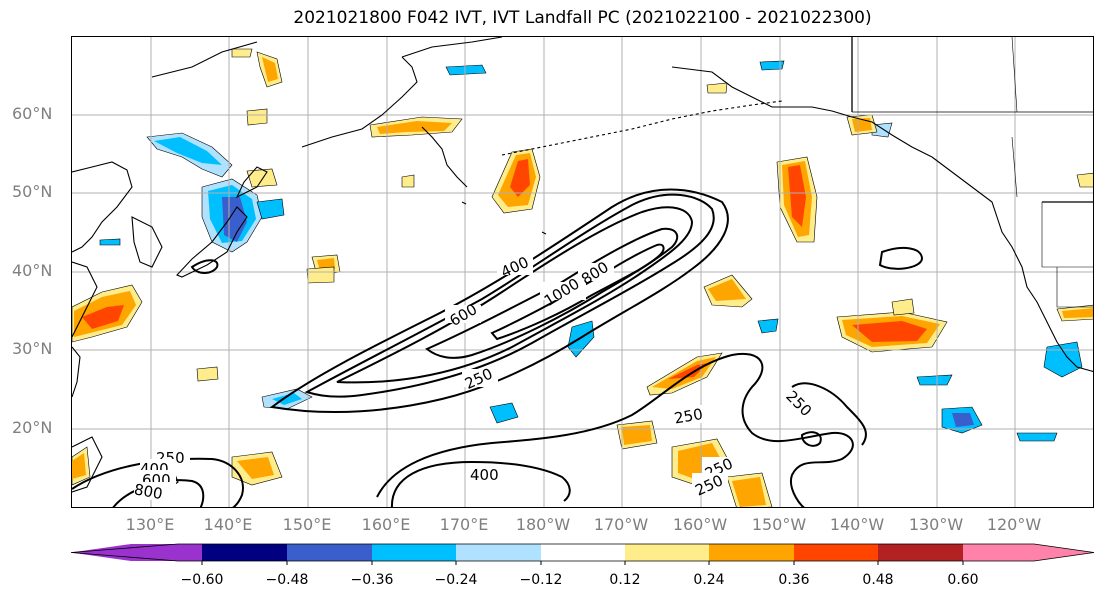 The image size is (1105, 601). What do you see at coordinates (878, 580) in the screenshot?
I see `colorbar-tick-label: 0.48` at bounding box center [878, 580].